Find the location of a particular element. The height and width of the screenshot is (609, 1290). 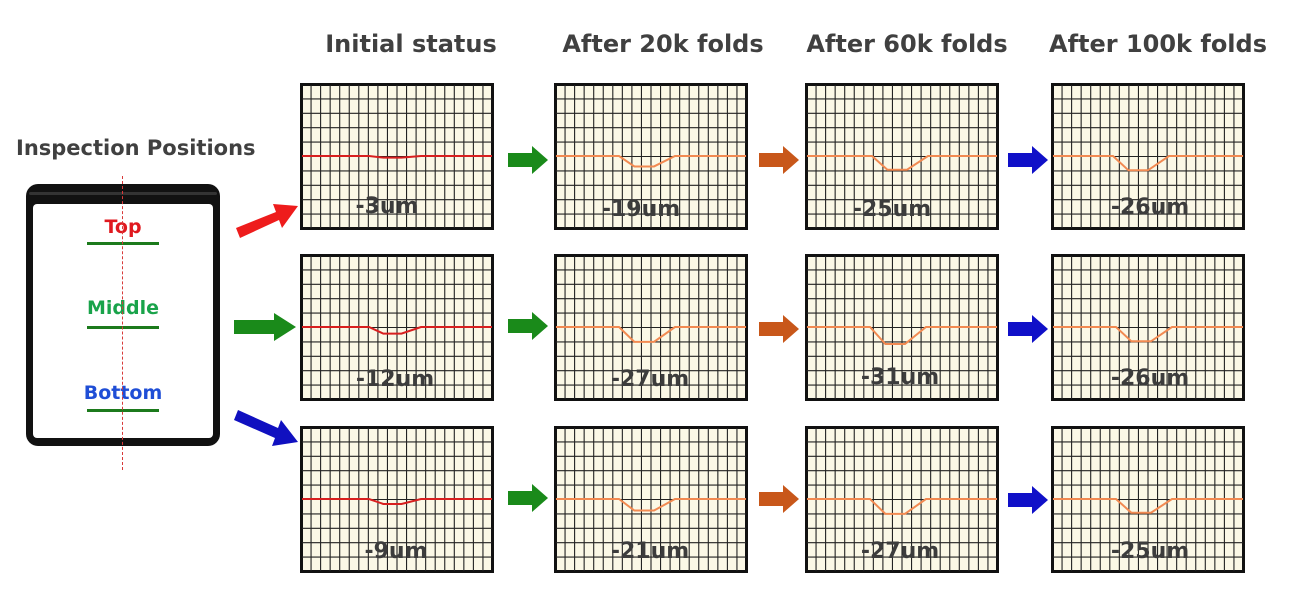

value-bottom-100k: -25um is located at coordinates (1150, 551).